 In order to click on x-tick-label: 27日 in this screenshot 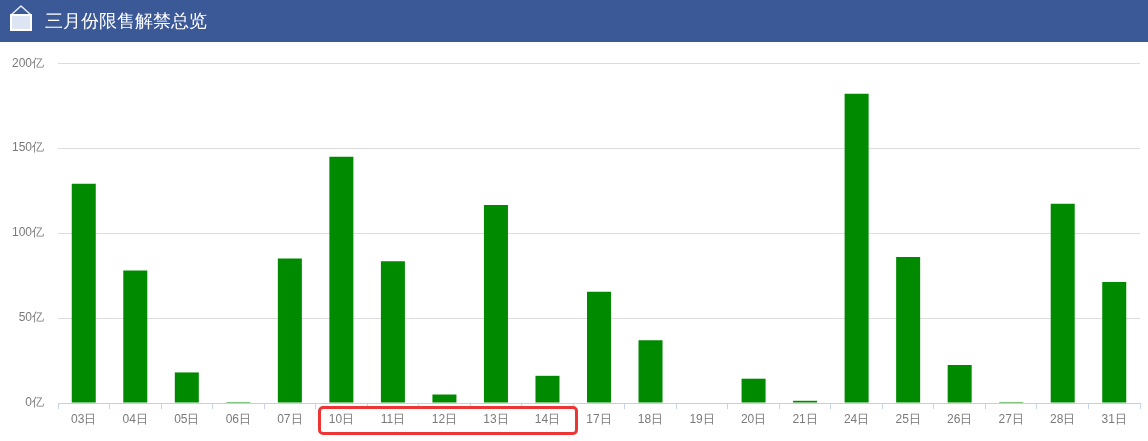, I will do `click(1011, 418)`.